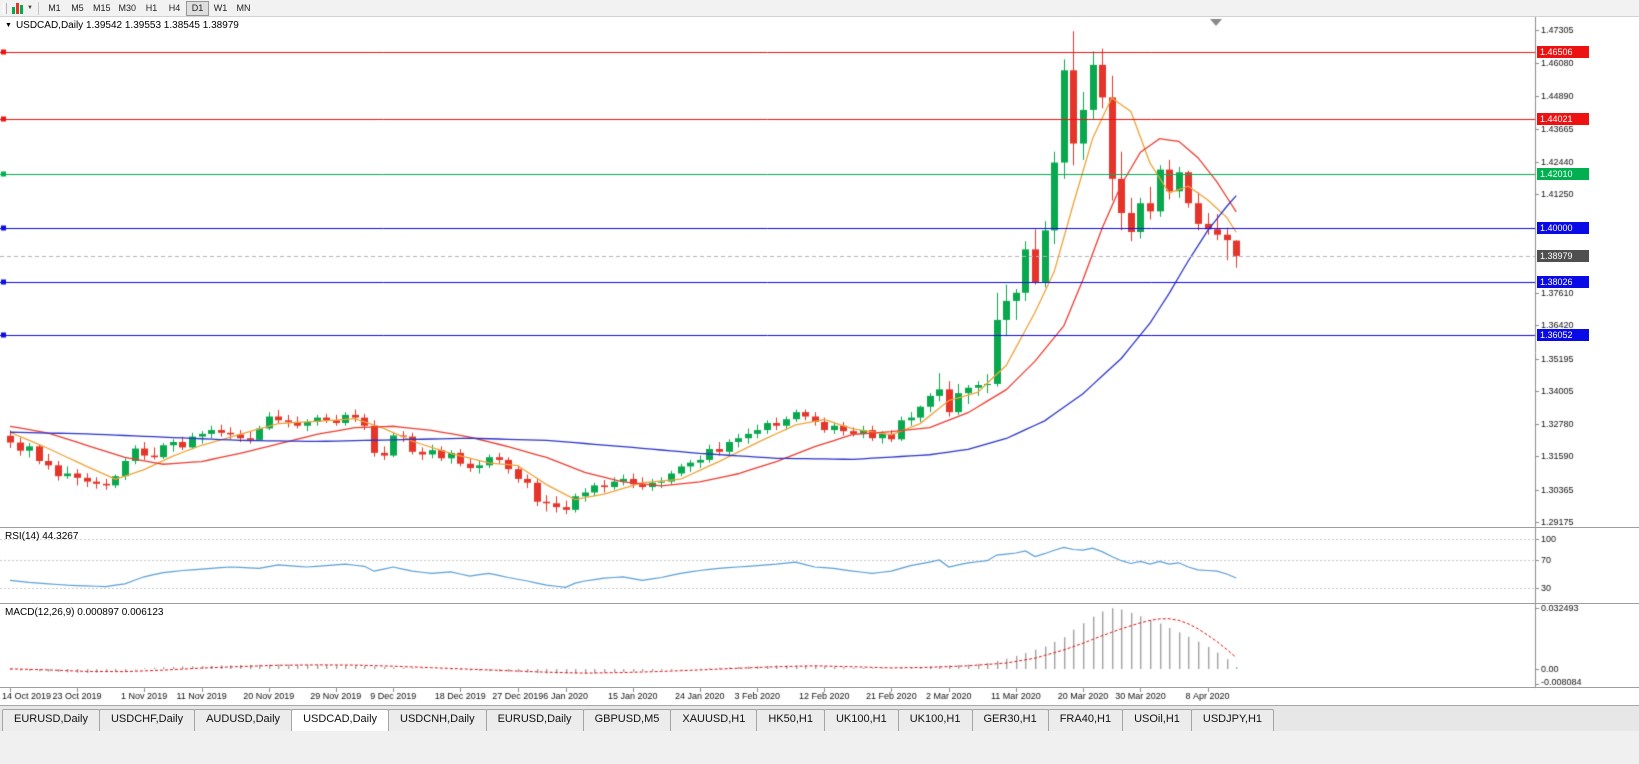 This screenshot has width=1639, height=764. What do you see at coordinates (437, 720) in the screenshot?
I see `chart-tab-usdcnh-daily: USDCNH,Daily` at bounding box center [437, 720].